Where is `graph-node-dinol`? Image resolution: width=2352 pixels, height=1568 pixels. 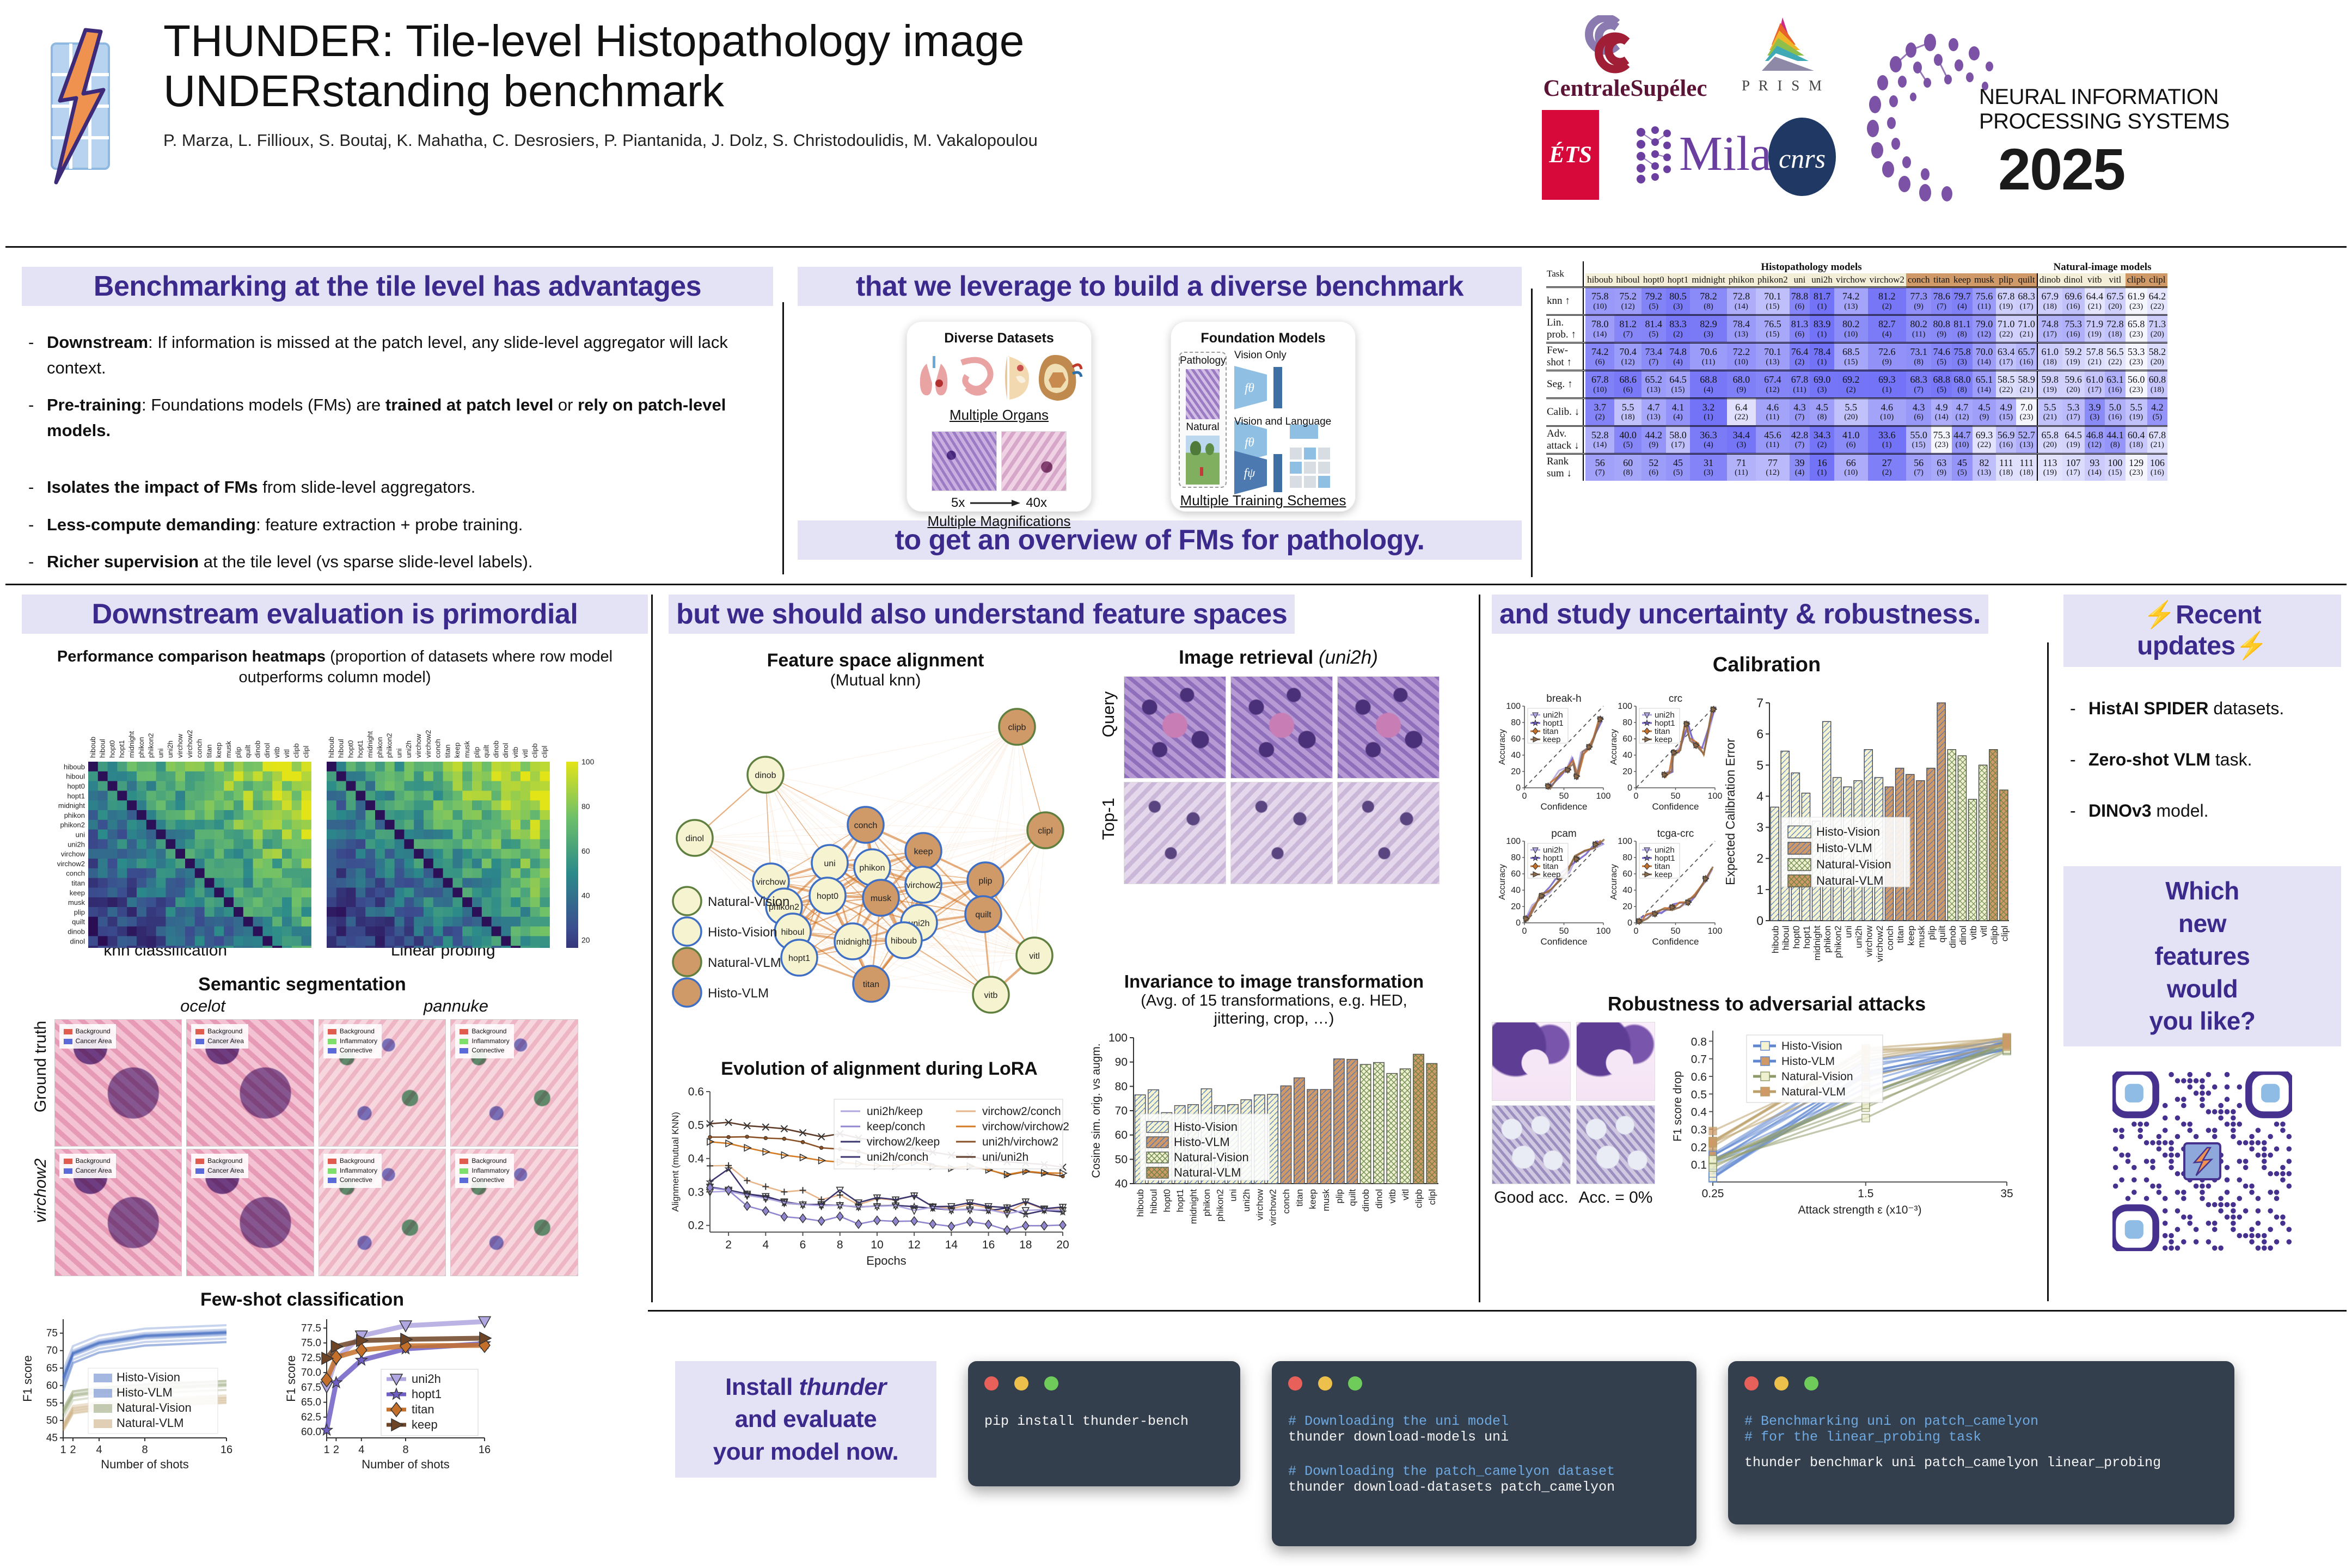
graph-node-dinol is located at coordinates (695, 838).